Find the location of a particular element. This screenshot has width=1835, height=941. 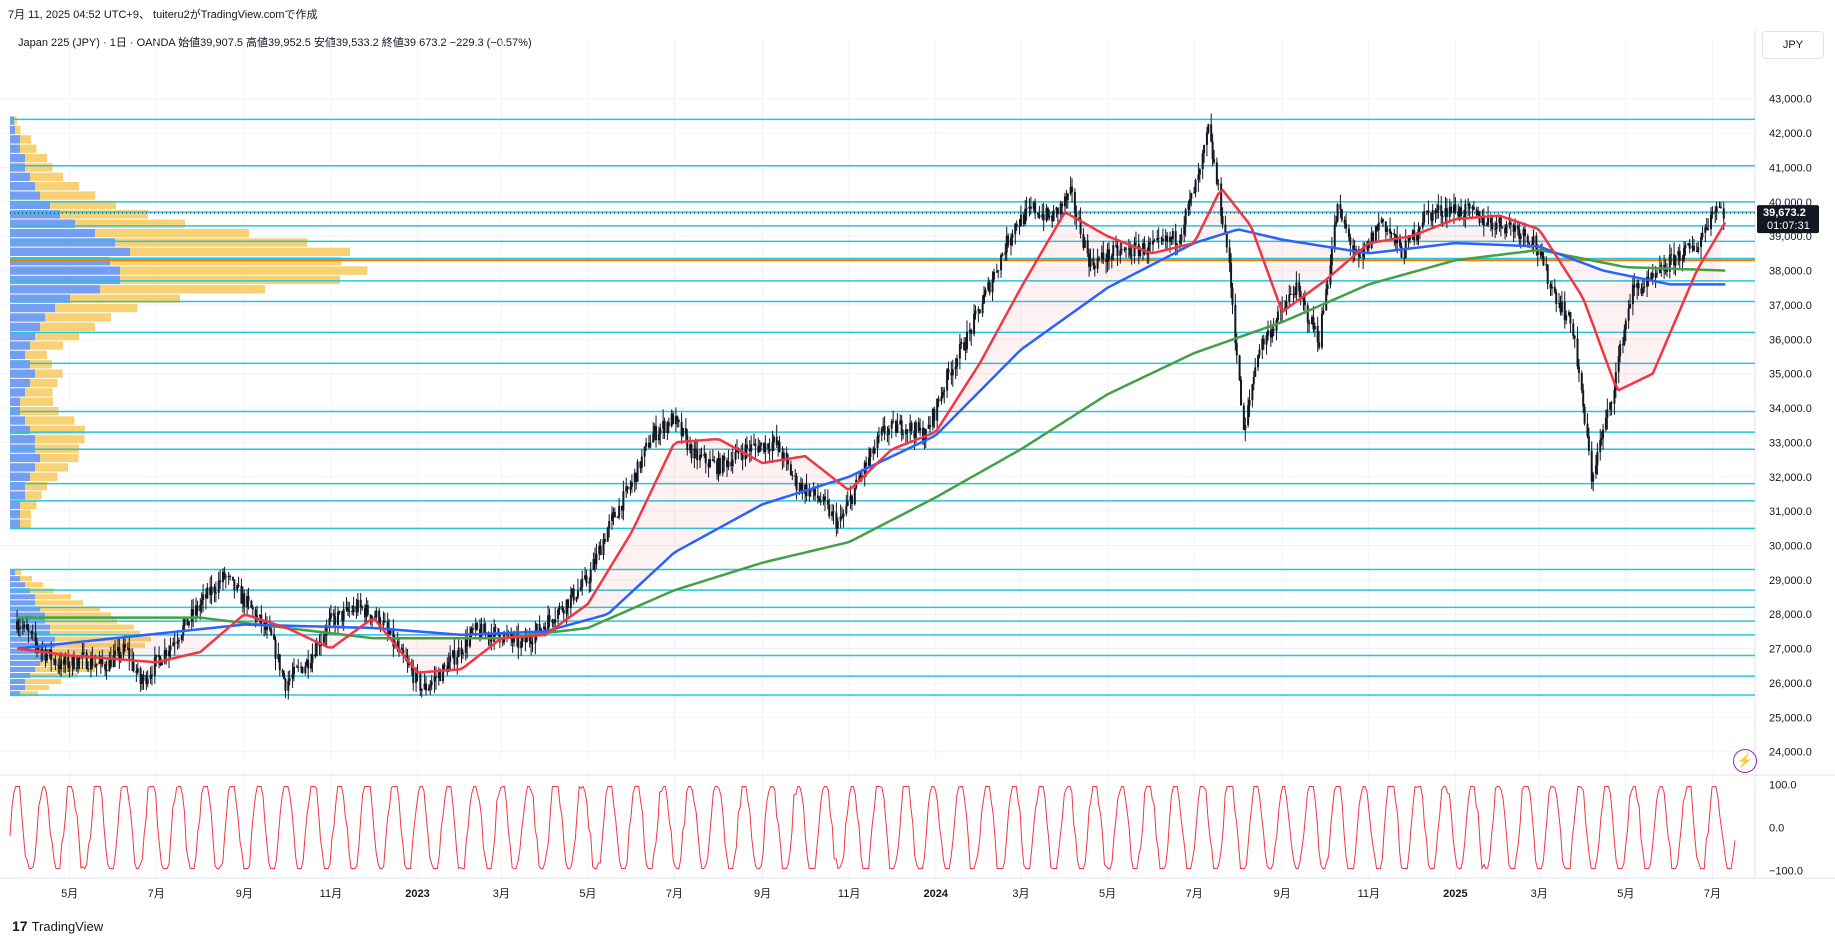

lightning-icon: ⚡ is located at coordinates (1745, 761).